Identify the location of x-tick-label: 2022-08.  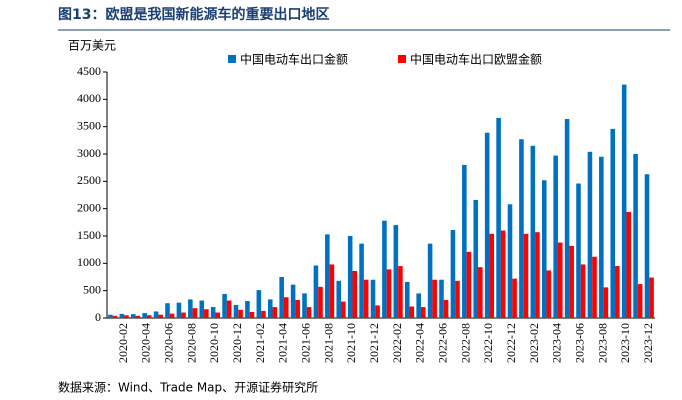
(465, 343).